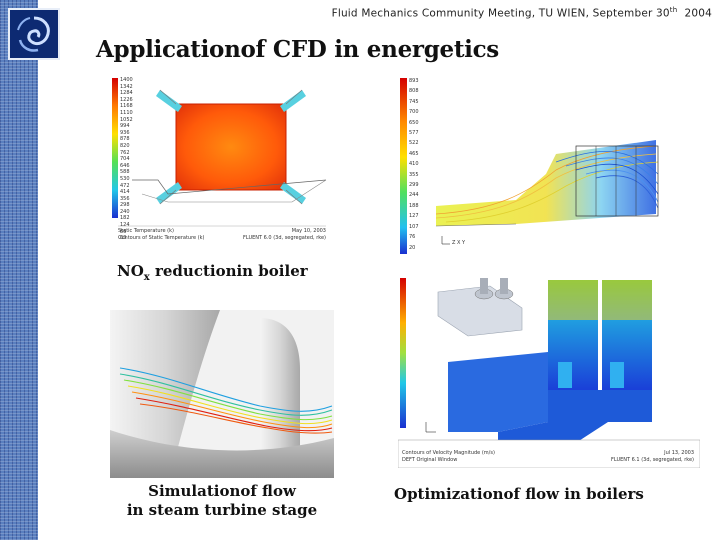  I want to click on colorbar-label: 124, so click(125, 225).